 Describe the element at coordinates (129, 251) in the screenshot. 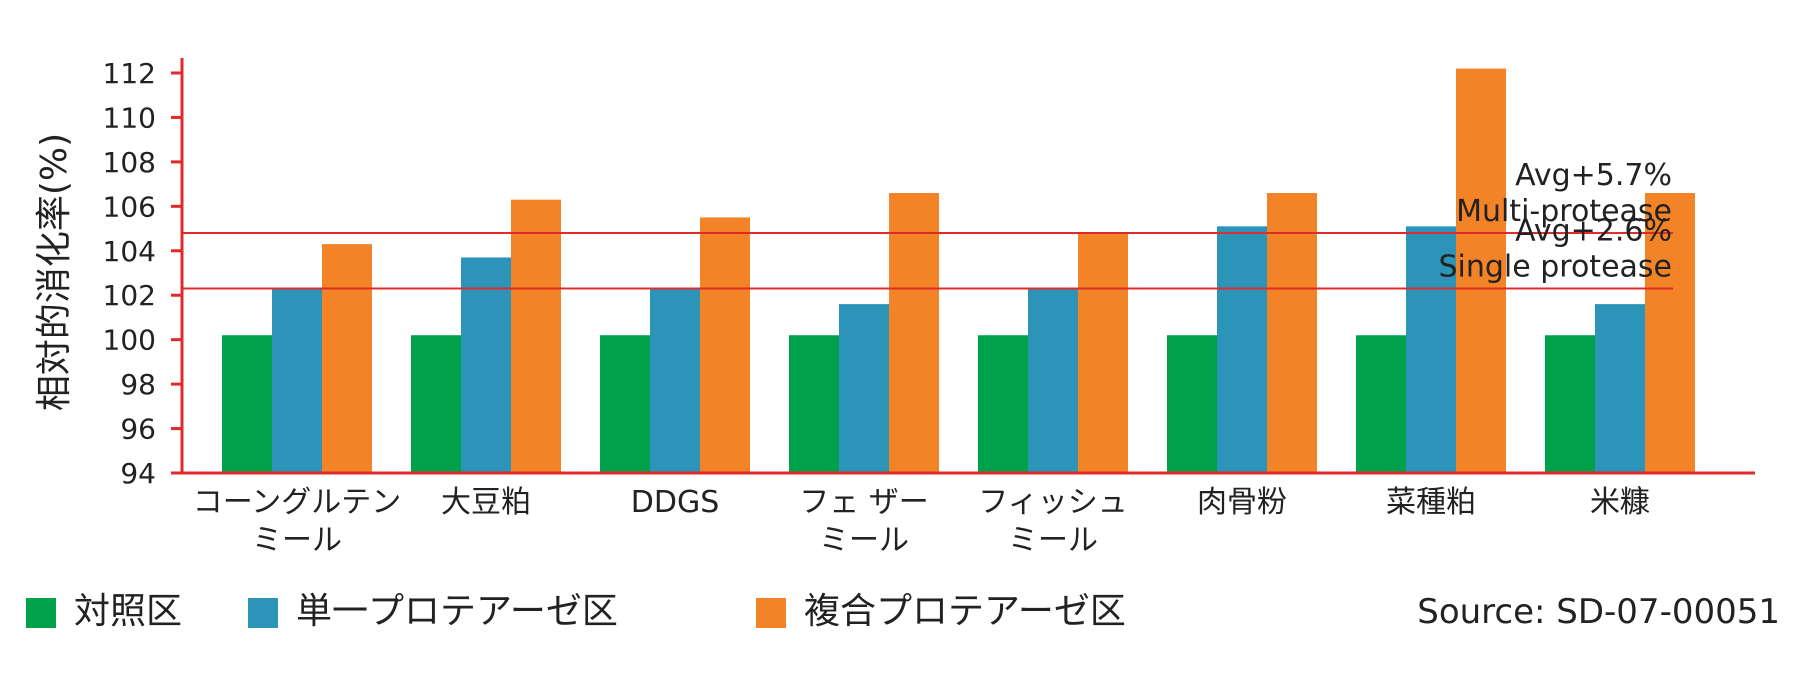

I see `y-tick-label-104: 104` at that location.